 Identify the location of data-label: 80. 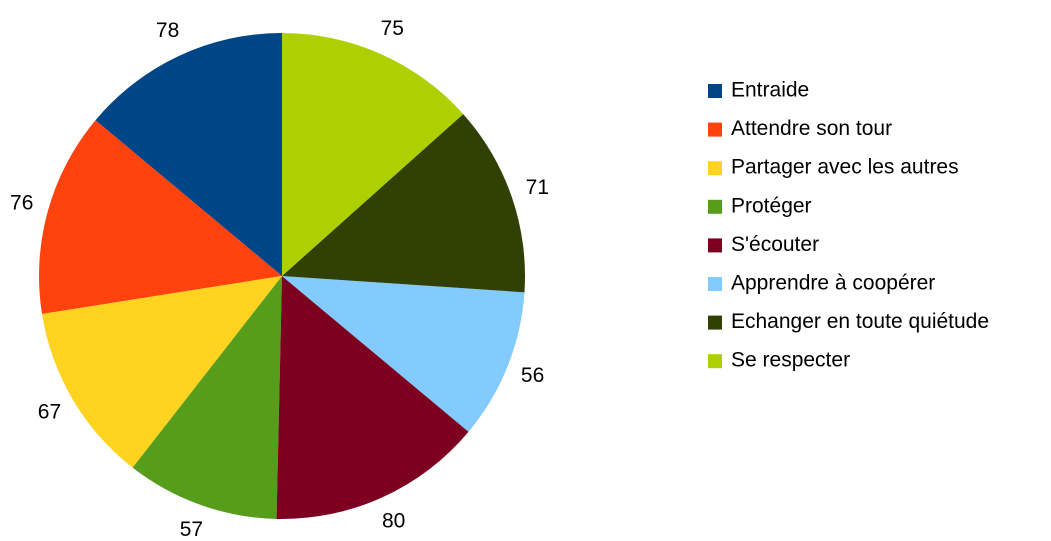
(393, 520).